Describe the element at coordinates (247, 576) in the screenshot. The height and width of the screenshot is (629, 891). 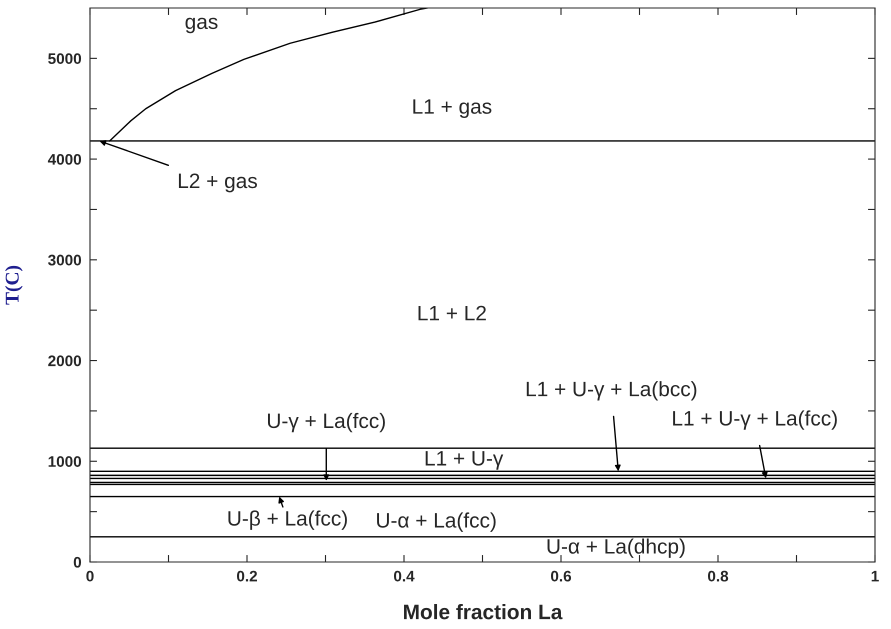
I see `x-tick-label: 0.2` at that location.